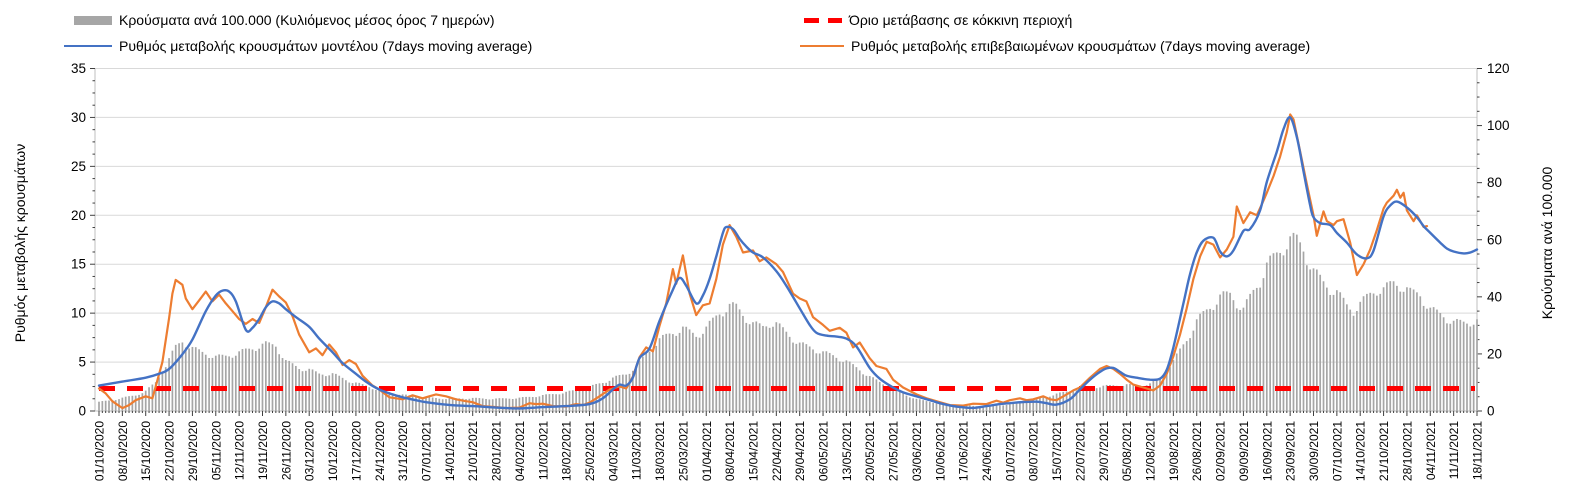  I want to click on x-tick-label: 29/10/2020, so click(193, 451).